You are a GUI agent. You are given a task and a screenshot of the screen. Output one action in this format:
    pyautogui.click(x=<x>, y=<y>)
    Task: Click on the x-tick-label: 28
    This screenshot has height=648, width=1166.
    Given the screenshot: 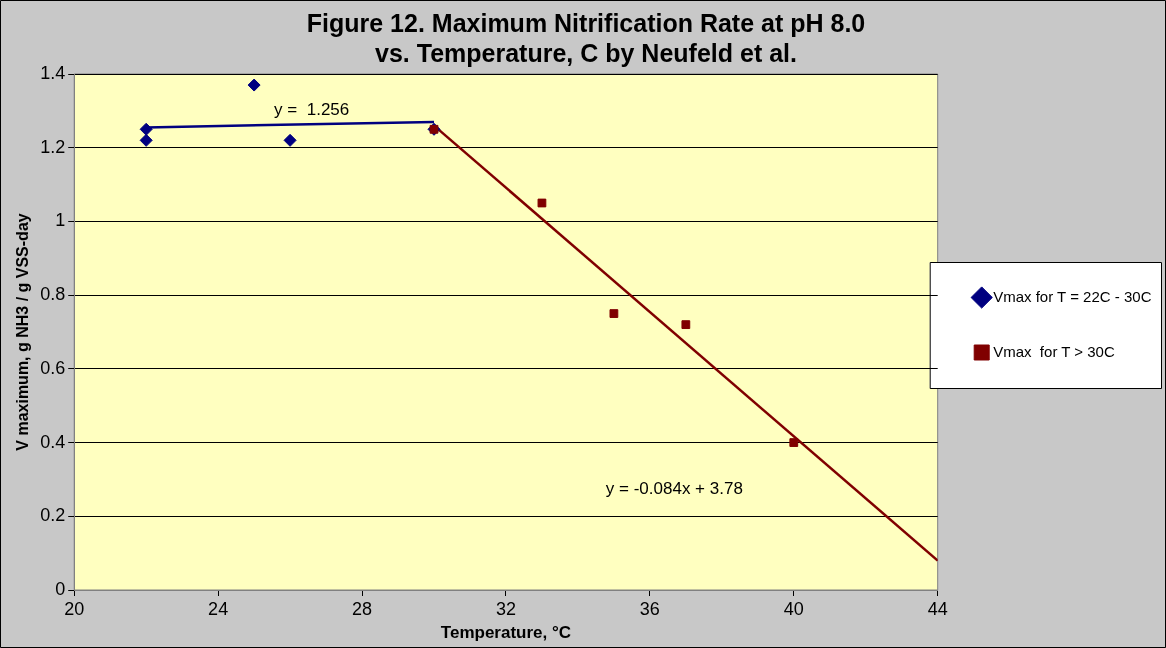 What is the action you would take?
    pyautogui.click(x=362, y=608)
    